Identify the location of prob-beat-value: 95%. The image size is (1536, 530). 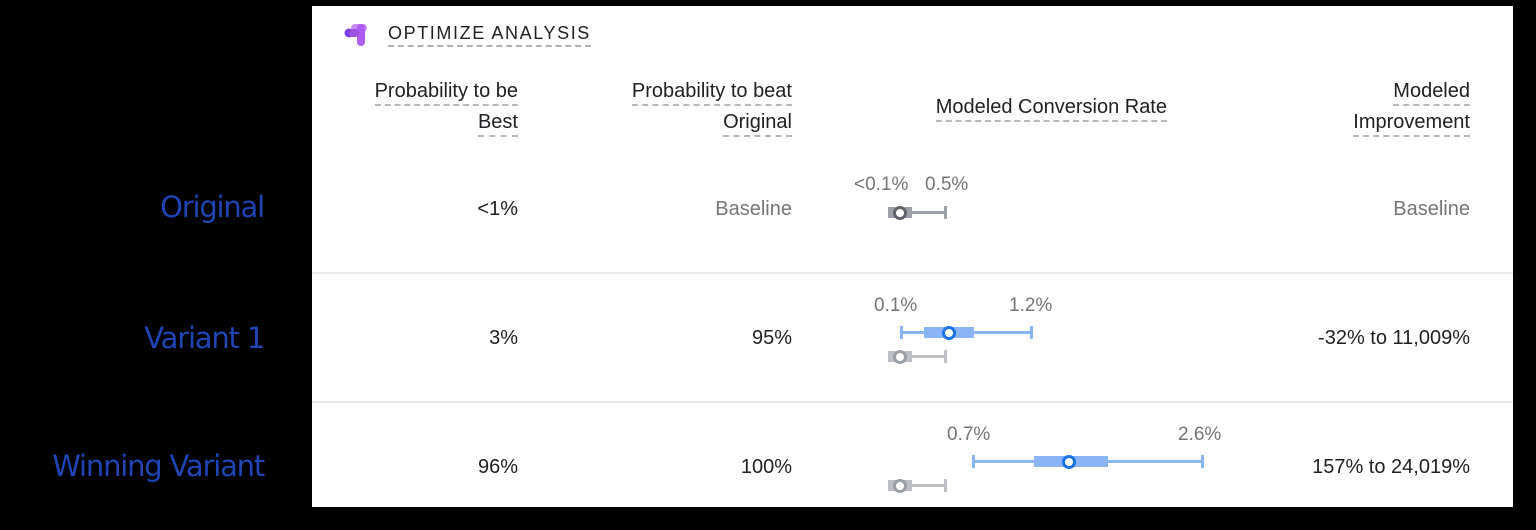
(771, 338).